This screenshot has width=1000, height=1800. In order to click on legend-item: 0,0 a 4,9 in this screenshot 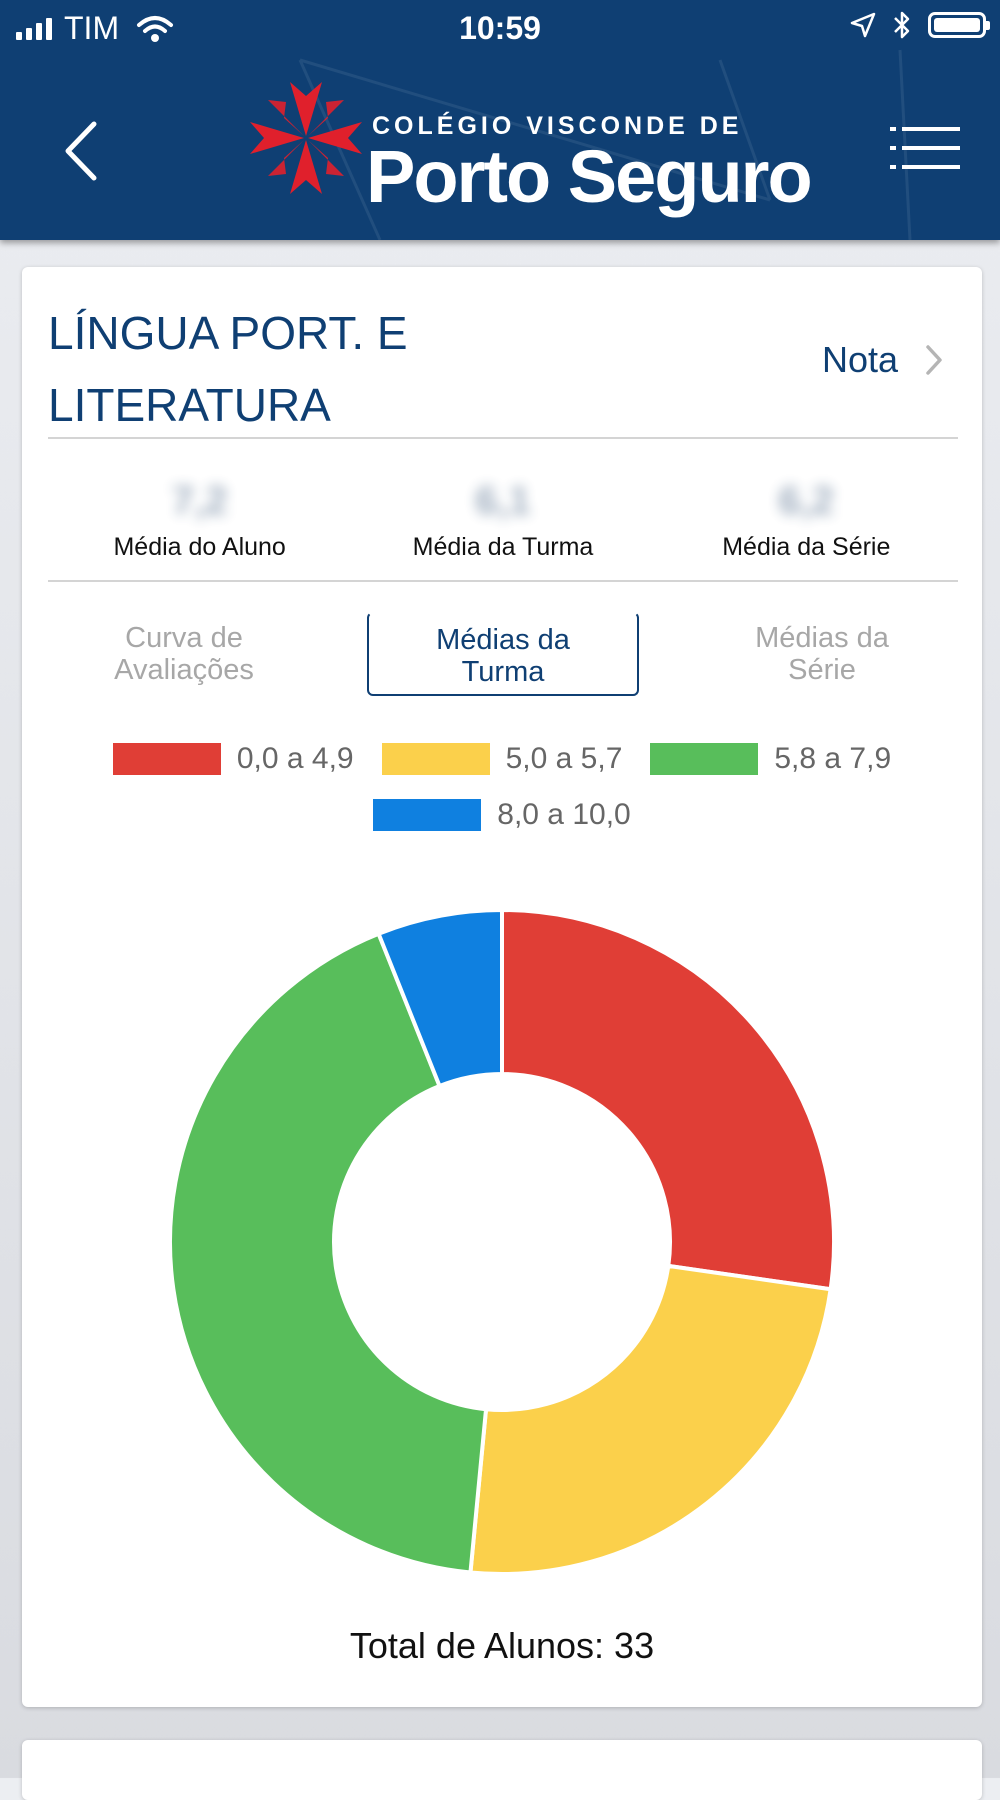, I will do `click(233, 759)`.